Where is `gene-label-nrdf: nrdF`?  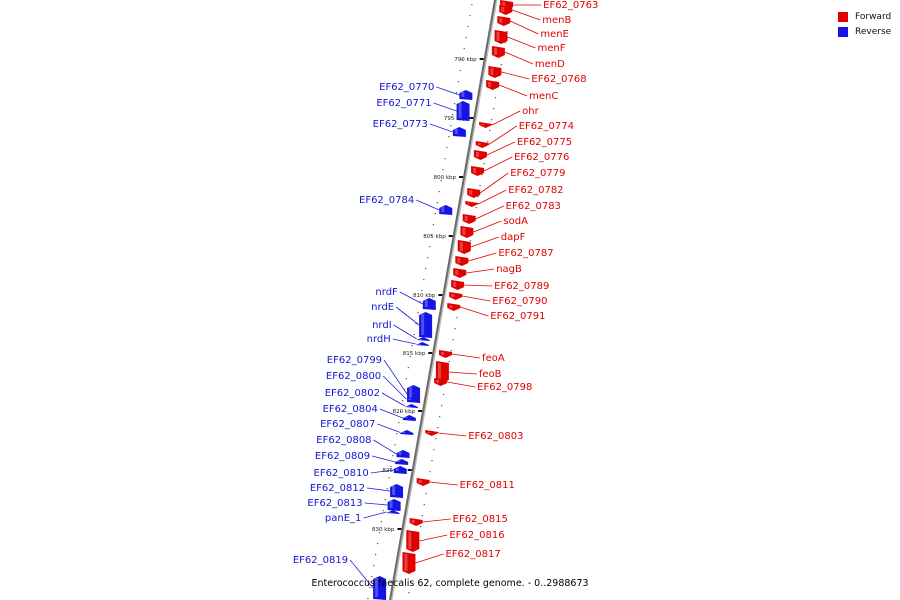
gene-label-nrdf: nrdF is located at coordinates (386, 292).